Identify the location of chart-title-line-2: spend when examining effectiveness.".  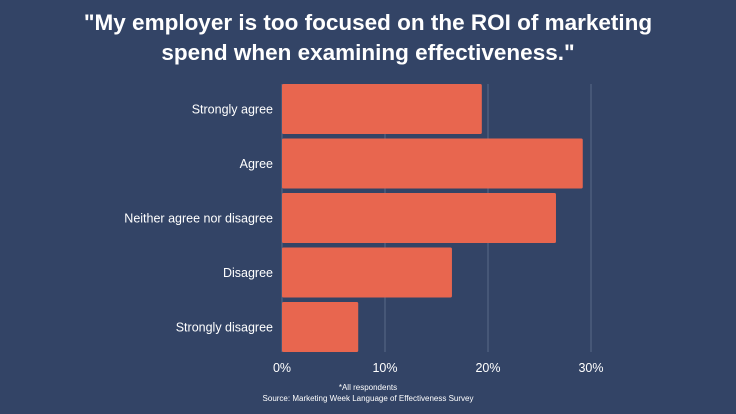
(368, 52).